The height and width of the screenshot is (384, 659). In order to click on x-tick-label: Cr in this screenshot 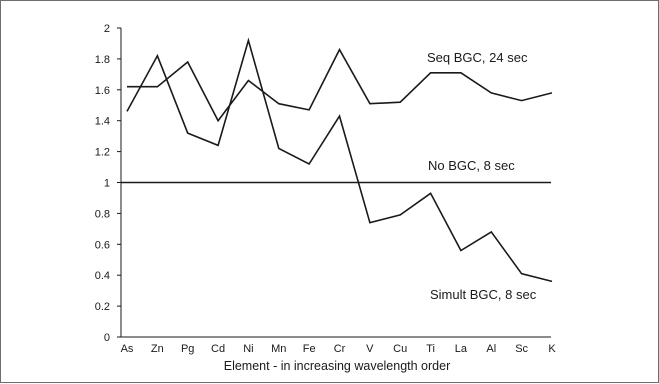, I will do `click(340, 349)`.